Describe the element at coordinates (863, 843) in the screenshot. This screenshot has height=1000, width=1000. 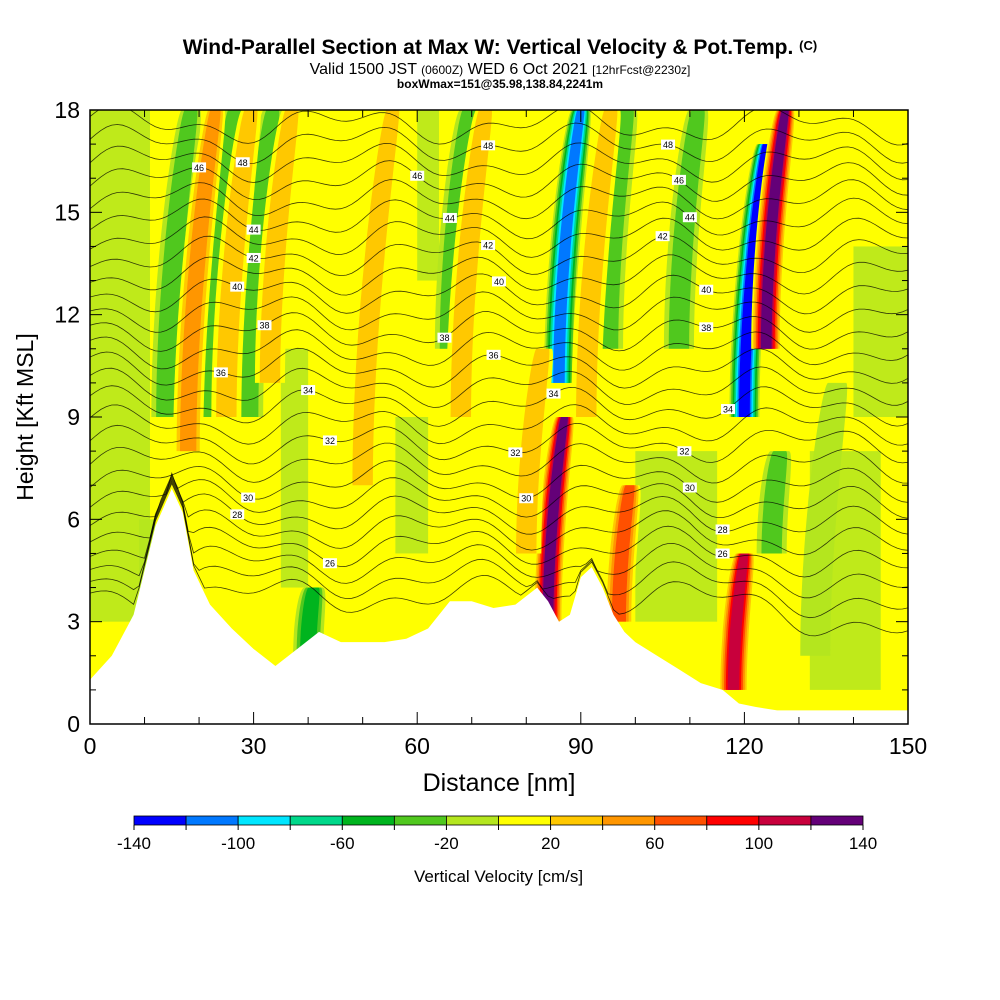
I see `colorbar-tick-label: 140` at that location.